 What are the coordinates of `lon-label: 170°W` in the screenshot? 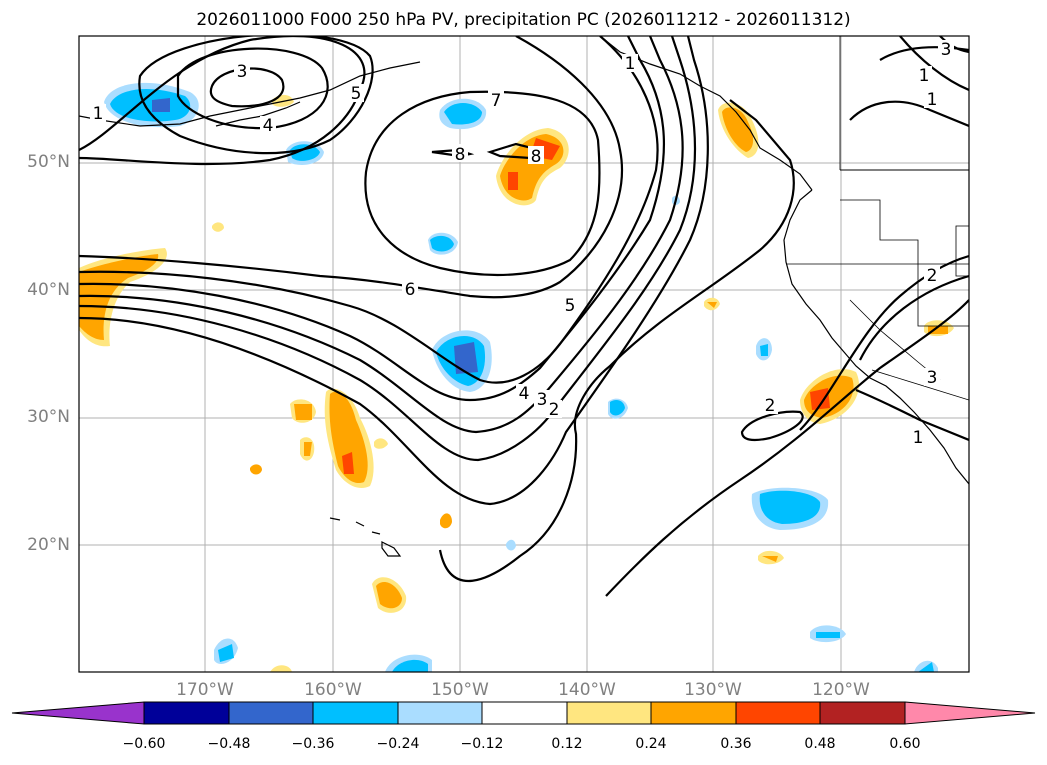 It's located at (205, 690).